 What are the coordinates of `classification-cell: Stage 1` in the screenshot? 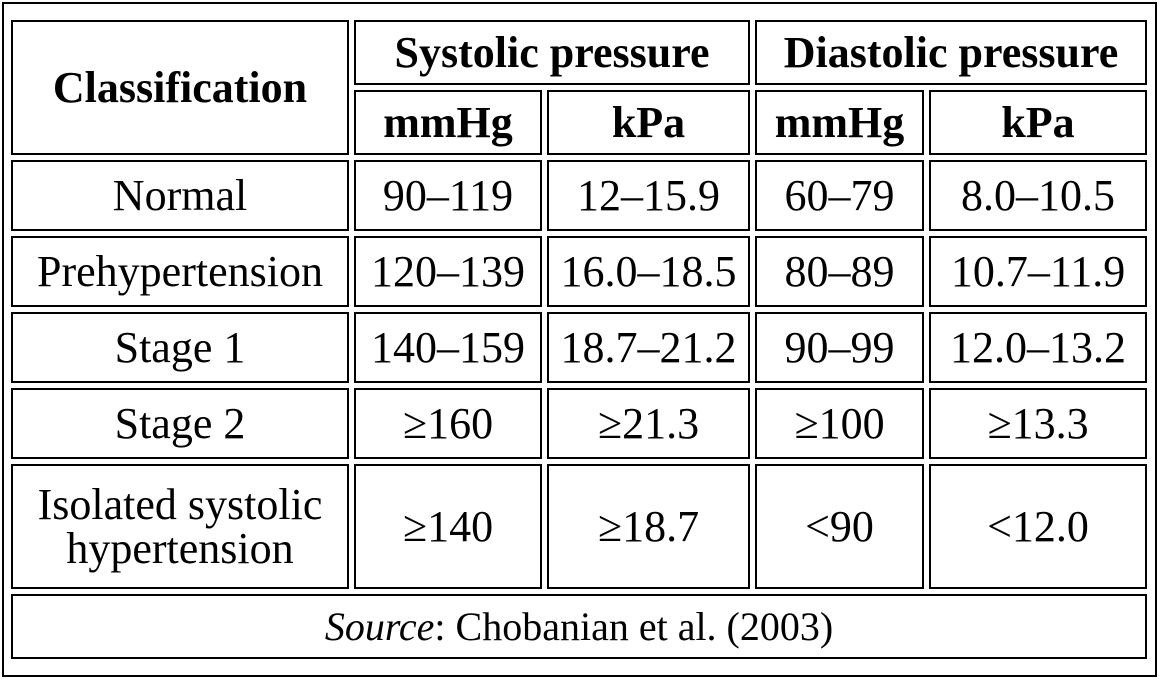 It's located at (180, 347).